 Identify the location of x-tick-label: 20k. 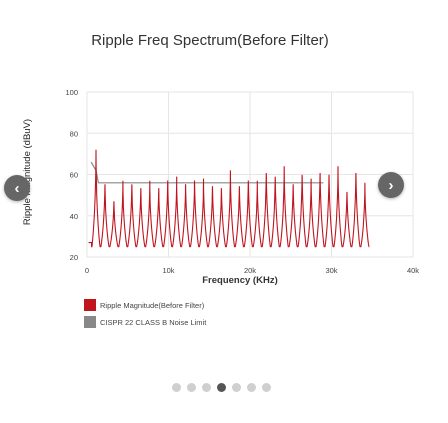
(250, 270).